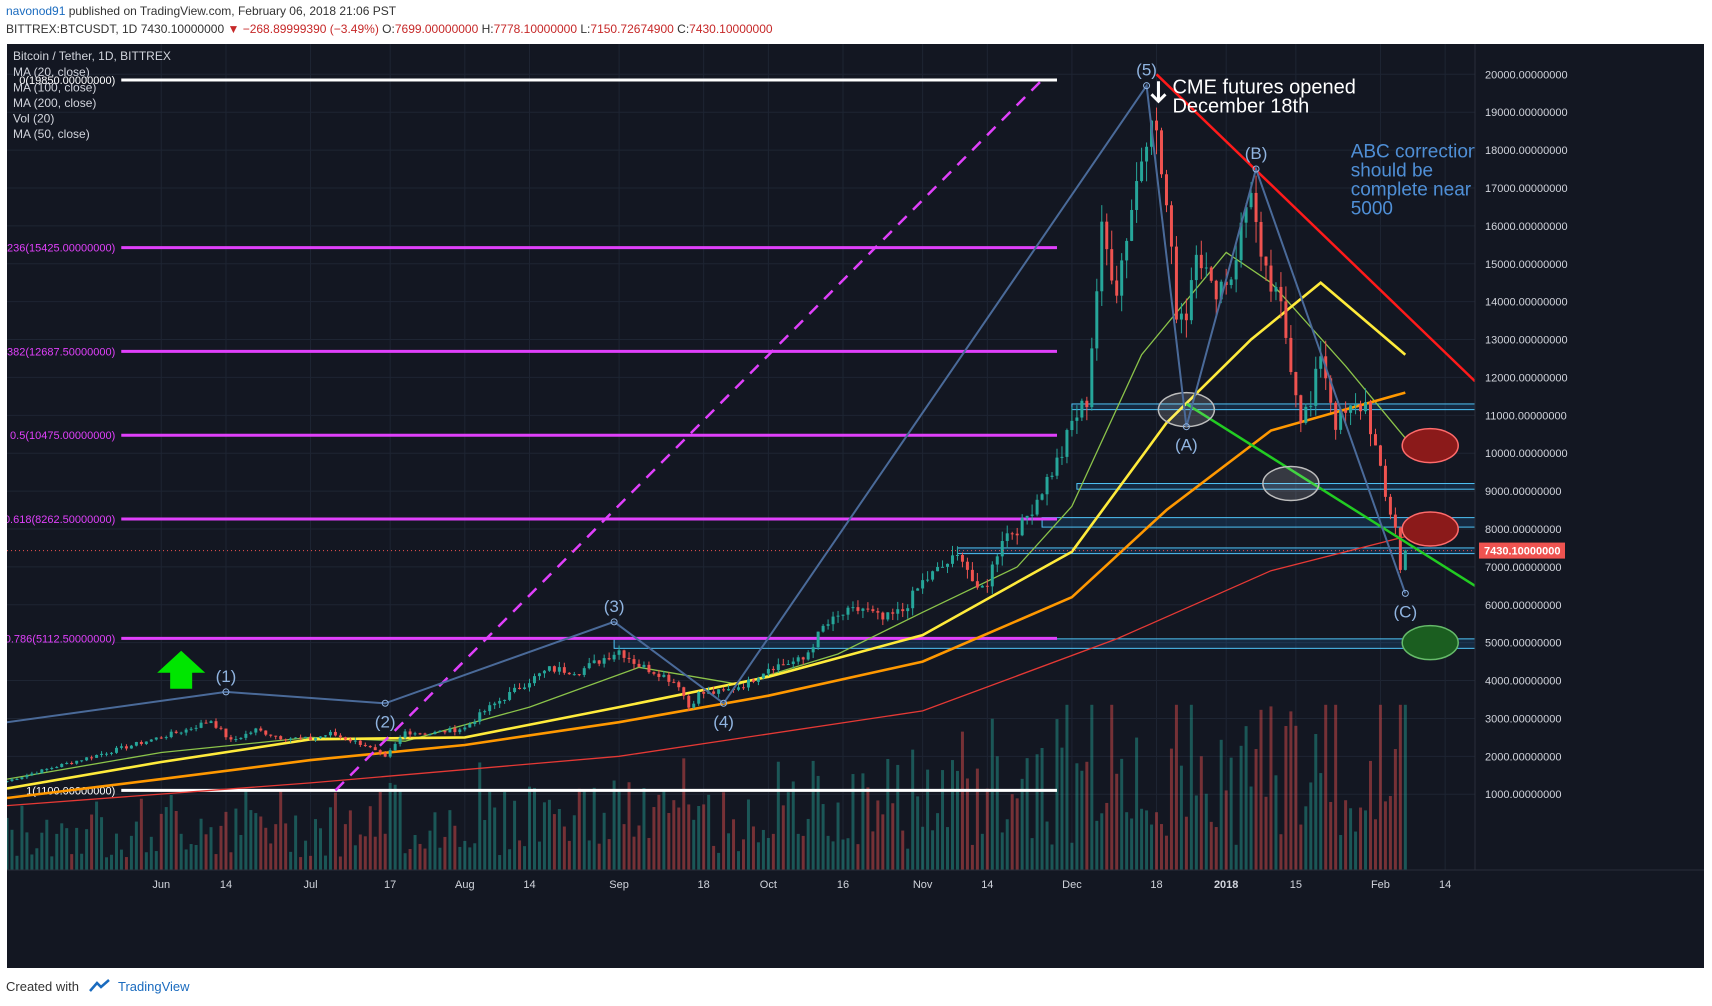  Describe the element at coordinates (154, 986) in the screenshot. I see `tradingview-link: TradingView` at that location.